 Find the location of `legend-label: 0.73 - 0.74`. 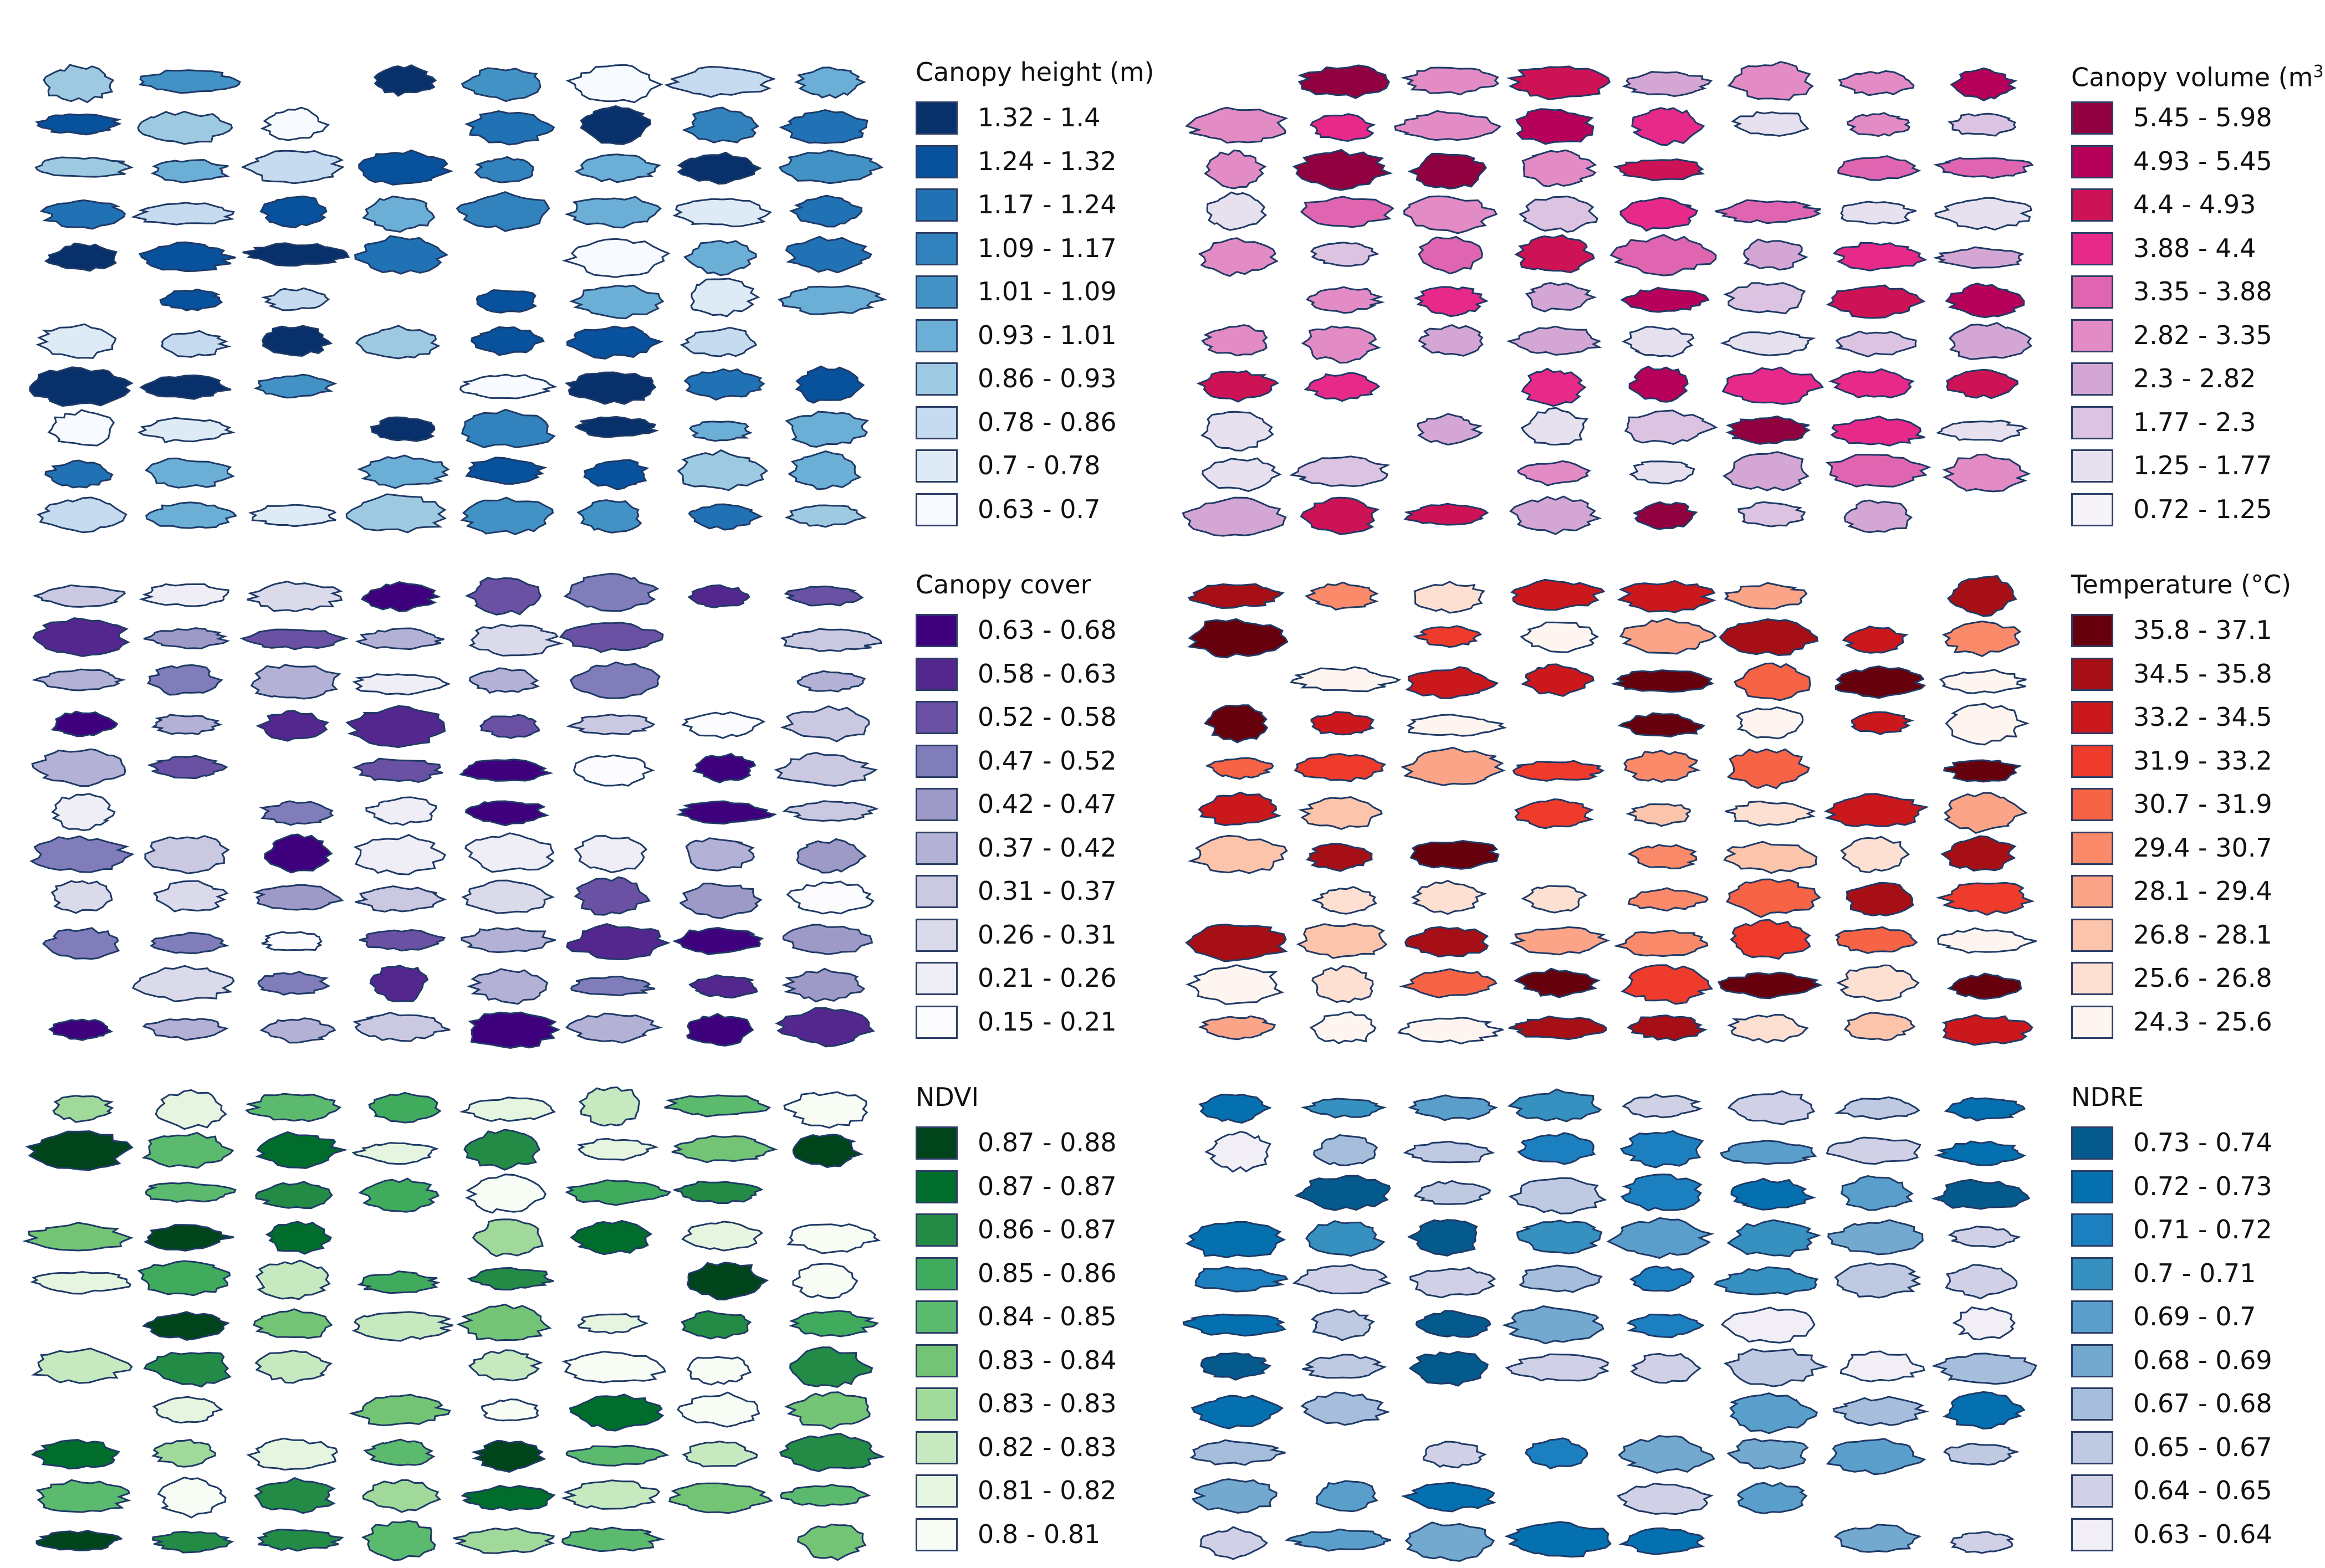

legend-label: 0.73 - 0.74 is located at coordinates (2202, 1142).